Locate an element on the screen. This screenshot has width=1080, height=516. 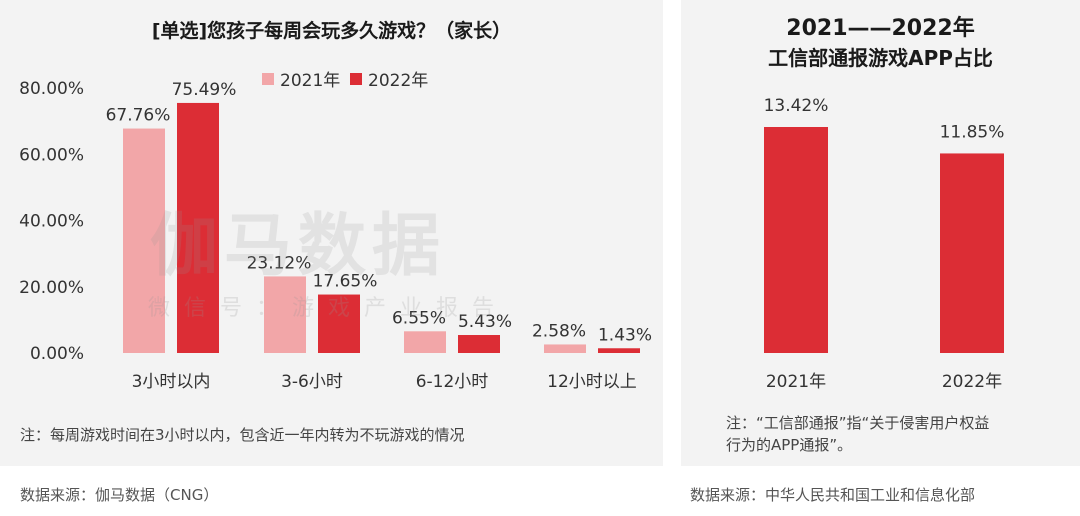
right-chart-note-line2: 行为的APP通报”。 is located at coordinates (789, 445).